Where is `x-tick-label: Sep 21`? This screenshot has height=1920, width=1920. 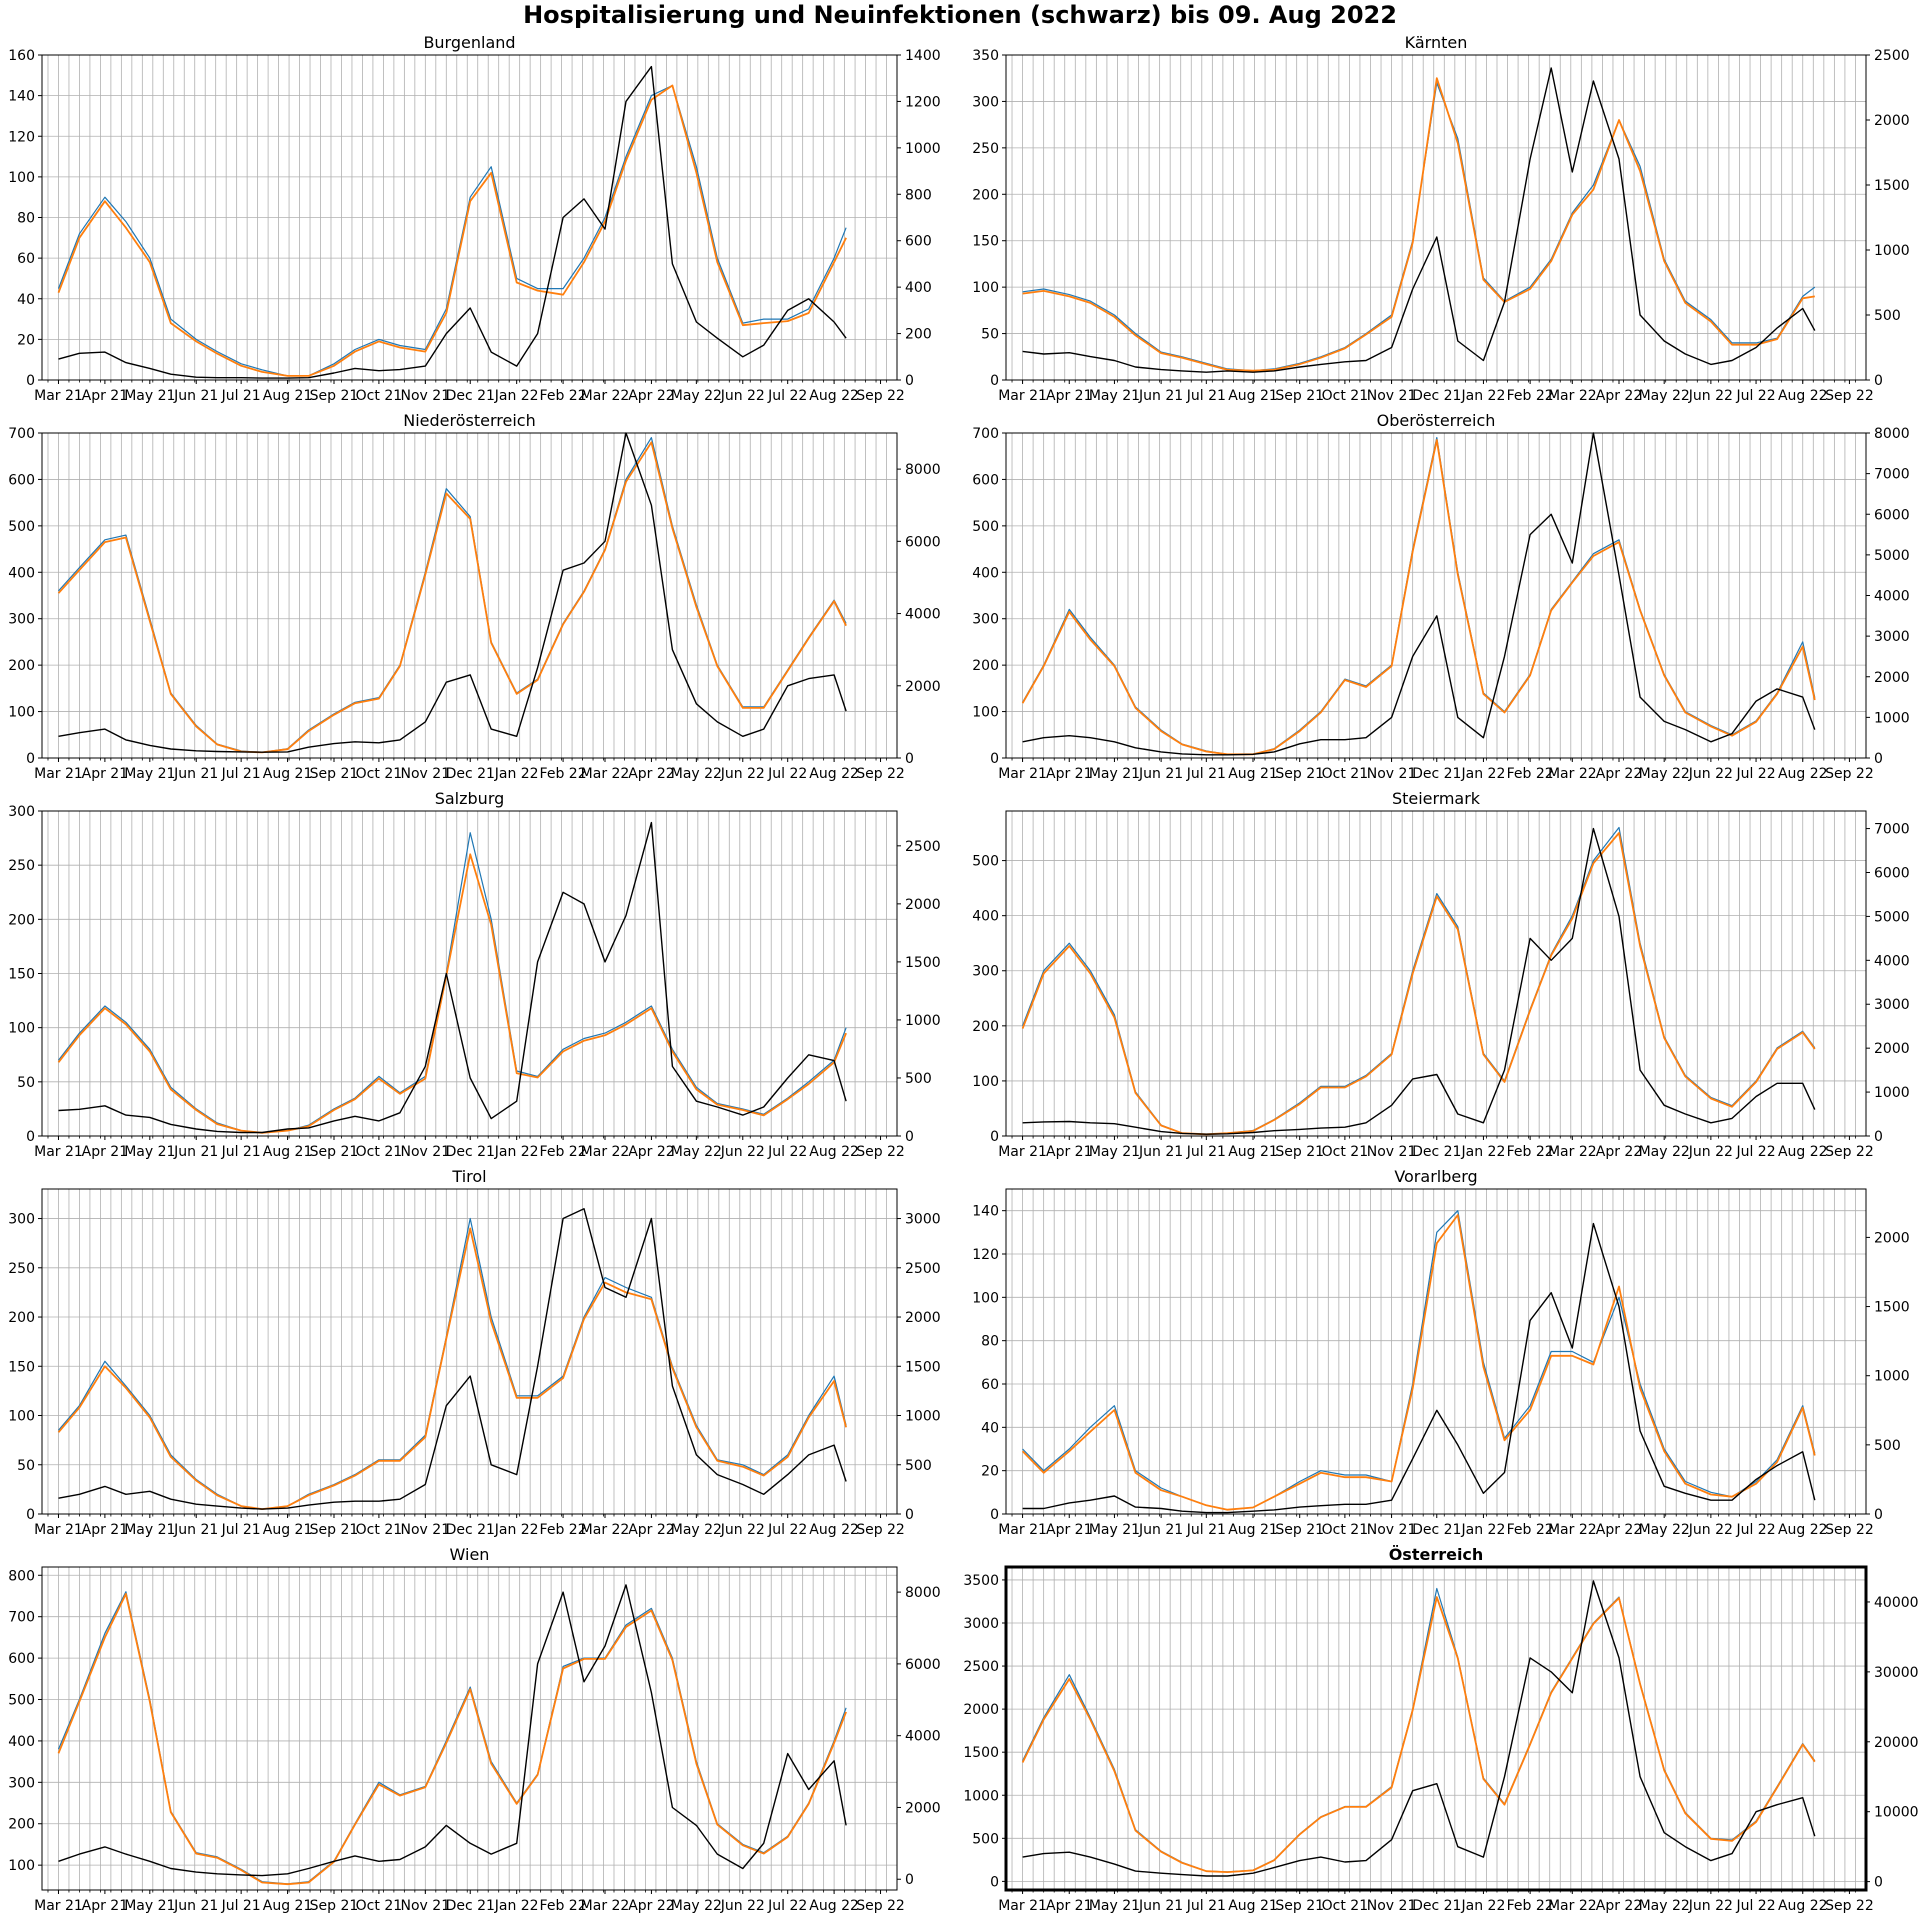
x-tick-label: Sep 21 is located at coordinates (1299, 1530).